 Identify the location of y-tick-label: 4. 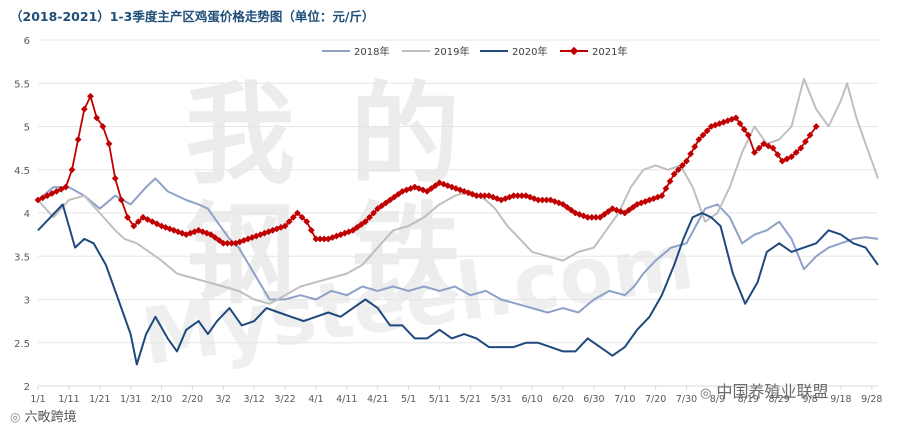
(27, 214).